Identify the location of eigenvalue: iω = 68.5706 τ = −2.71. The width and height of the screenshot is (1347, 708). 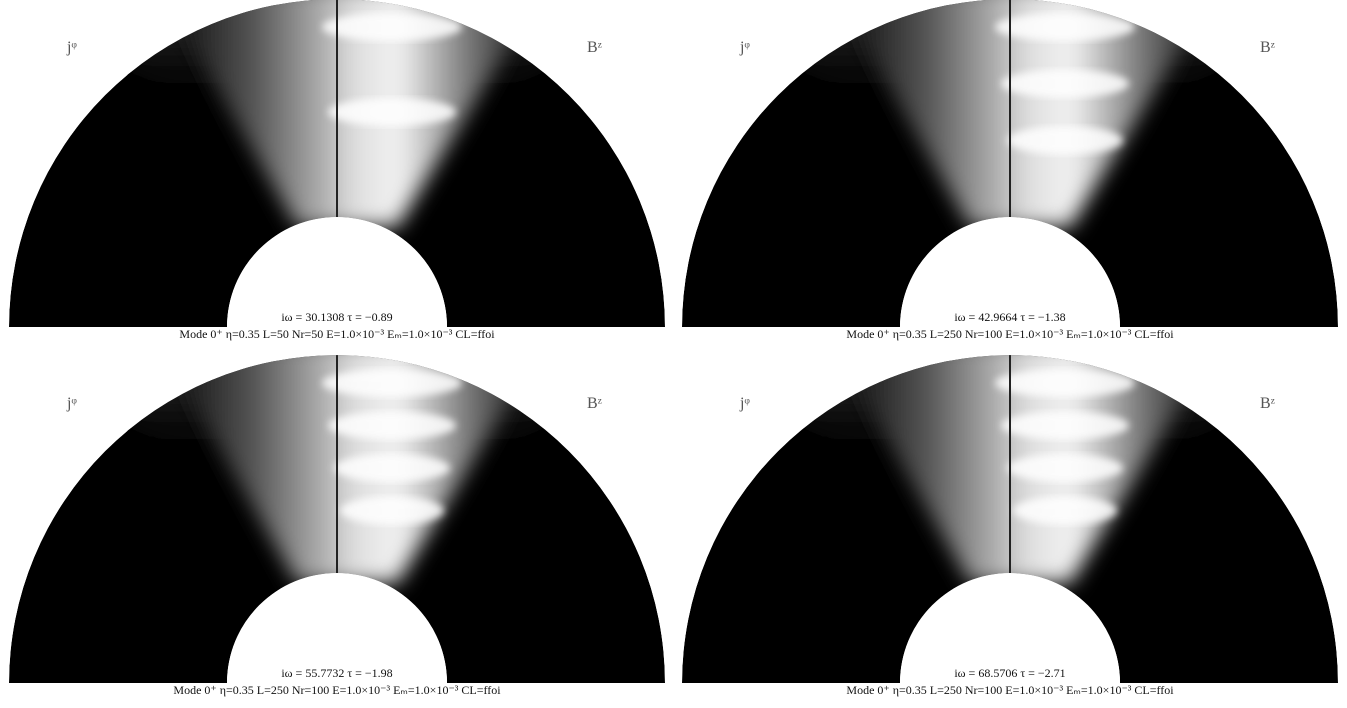
(1009, 673).